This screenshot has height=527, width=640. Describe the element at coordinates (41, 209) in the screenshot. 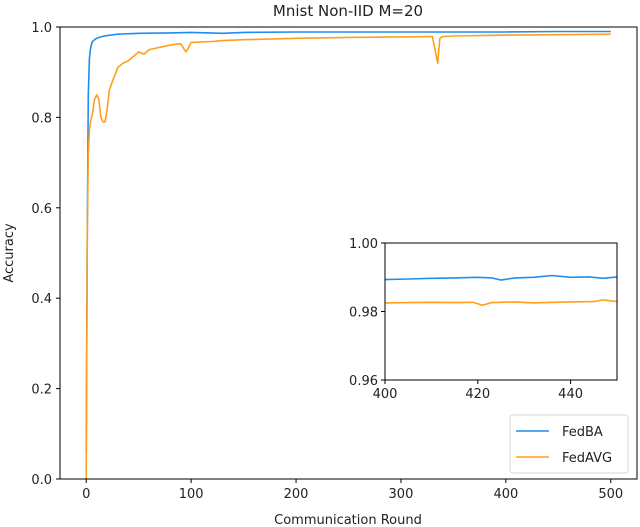

I see `y-tick-label: 0.6` at that location.